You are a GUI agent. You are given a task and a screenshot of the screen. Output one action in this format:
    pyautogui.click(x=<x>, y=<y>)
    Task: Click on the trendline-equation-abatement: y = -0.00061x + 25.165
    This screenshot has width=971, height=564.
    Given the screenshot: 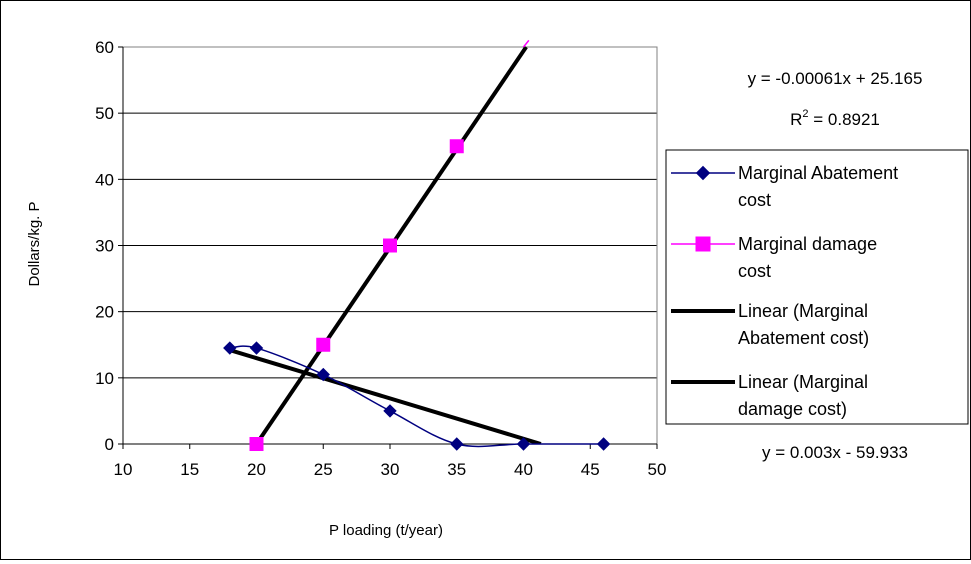 What is the action you would take?
    pyautogui.click(x=835, y=78)
    